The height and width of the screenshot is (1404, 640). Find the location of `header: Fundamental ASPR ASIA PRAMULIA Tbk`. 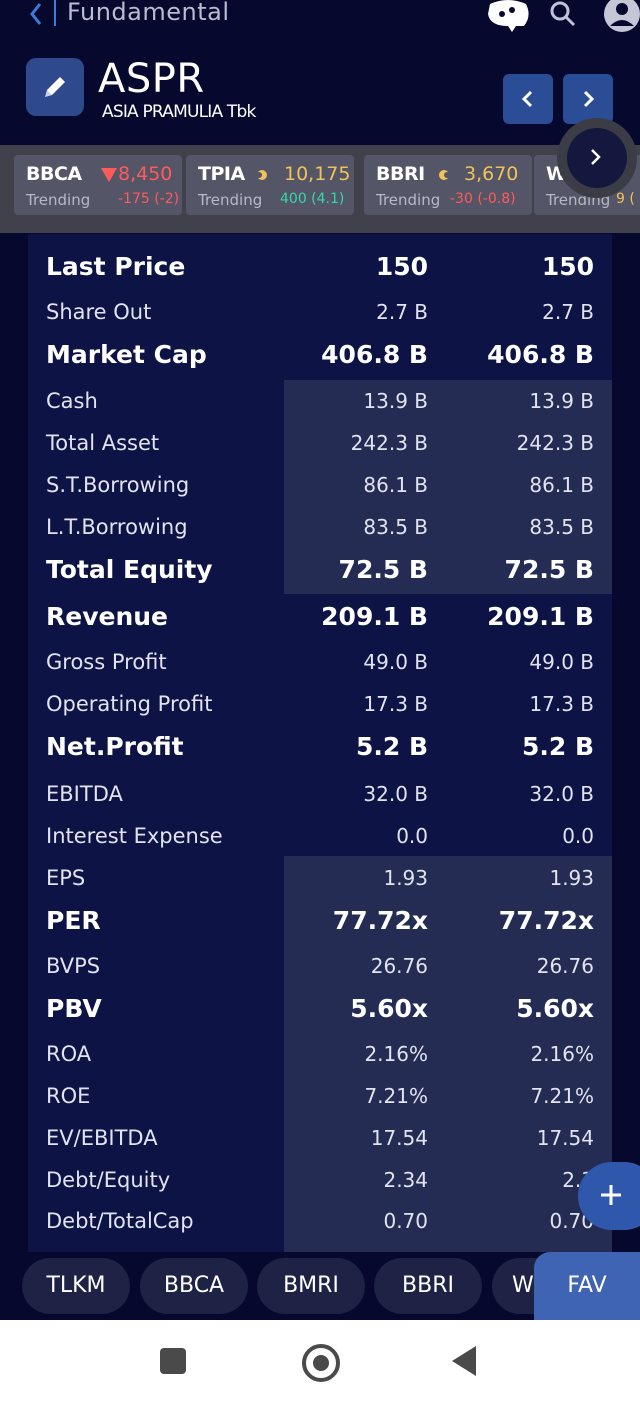

header: Fundamental ASPR ASIA PRAMULIA Tbk is located at coordinates (320, 71).